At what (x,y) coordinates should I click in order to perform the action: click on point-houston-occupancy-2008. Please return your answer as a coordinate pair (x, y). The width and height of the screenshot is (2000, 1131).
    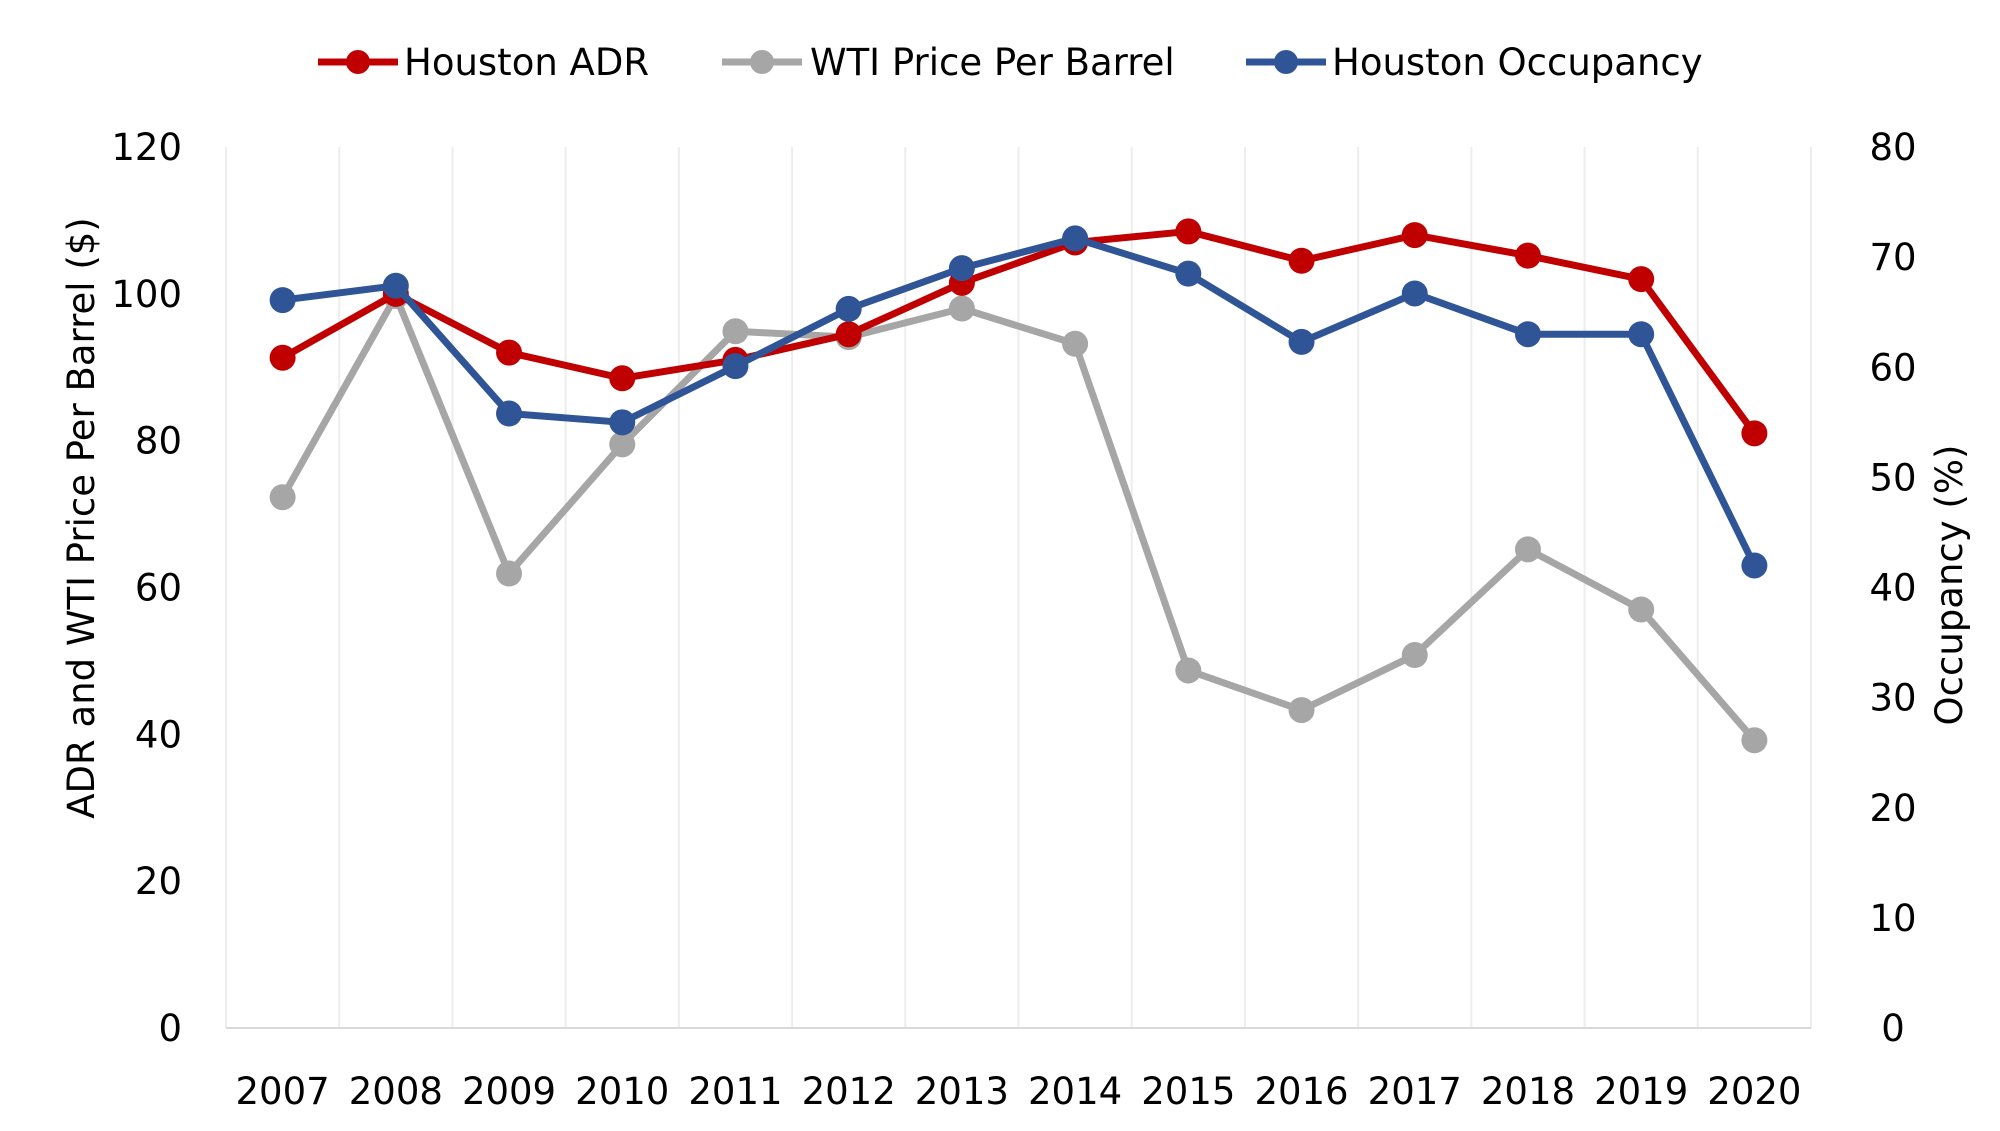
    Looking at the image, I should click on (395, 285).